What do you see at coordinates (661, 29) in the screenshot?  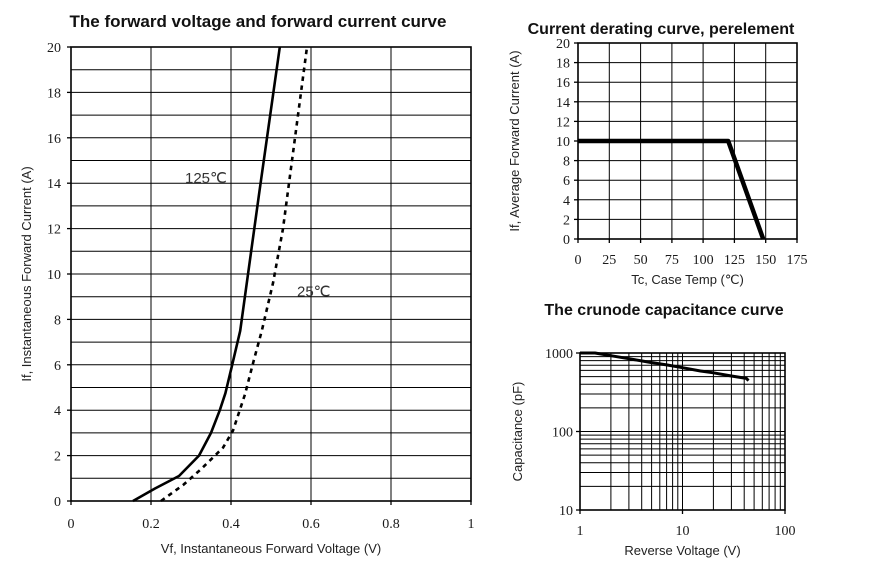 I see `chart-title-current-derating: Current derating curve, perelement` at bounding box center [661, 29].